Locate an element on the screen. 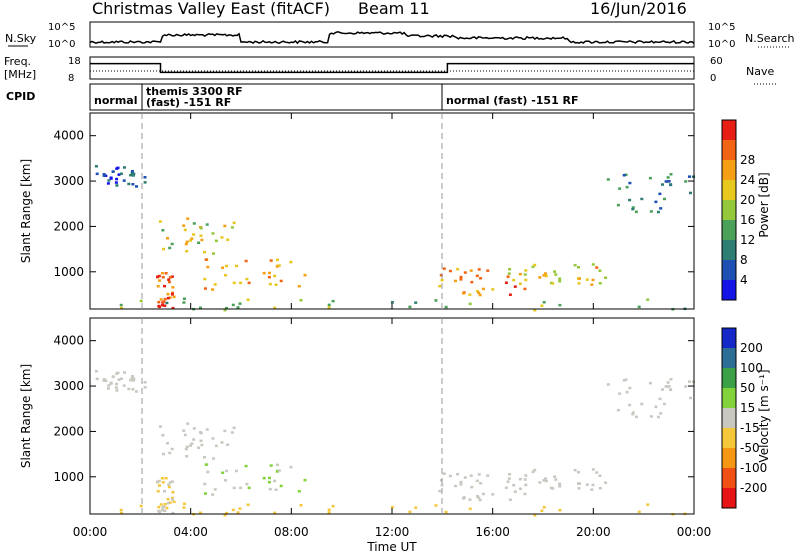  colorbar-tick: 50 is located at coordinates (747, 388).